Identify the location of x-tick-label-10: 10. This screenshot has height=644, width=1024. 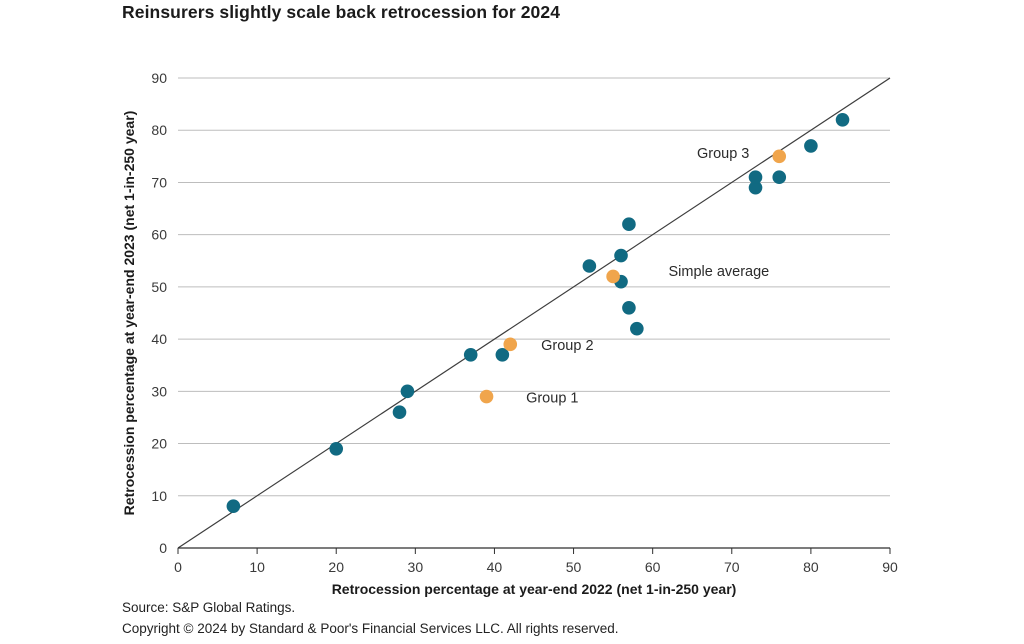
(257, 567).